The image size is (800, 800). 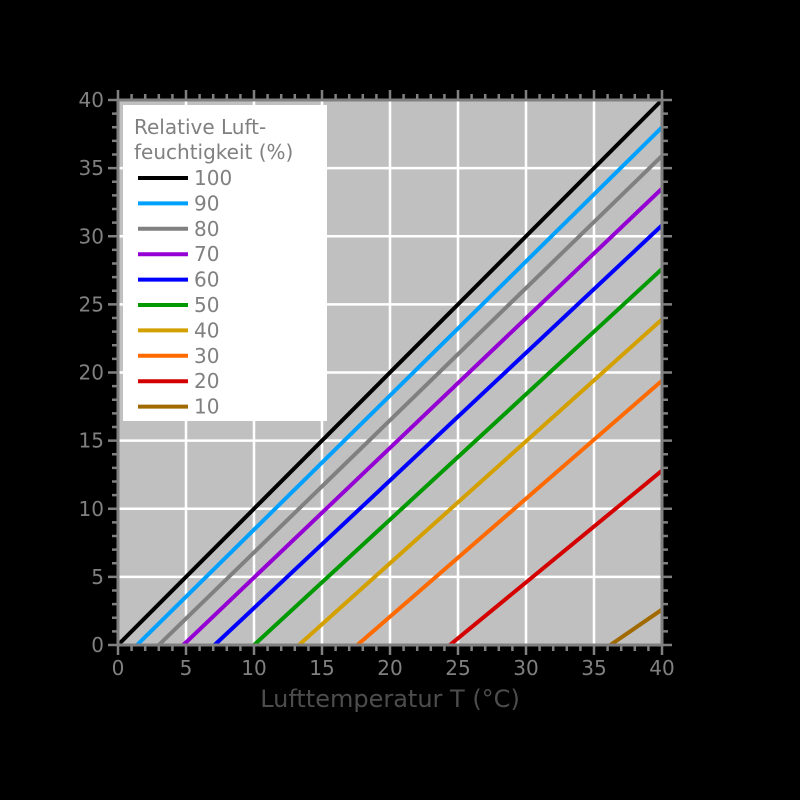 What do you see at coordinates (206, 254) in the screenshot?
I see `legend-label: 70` at bounding box center [206, 254].